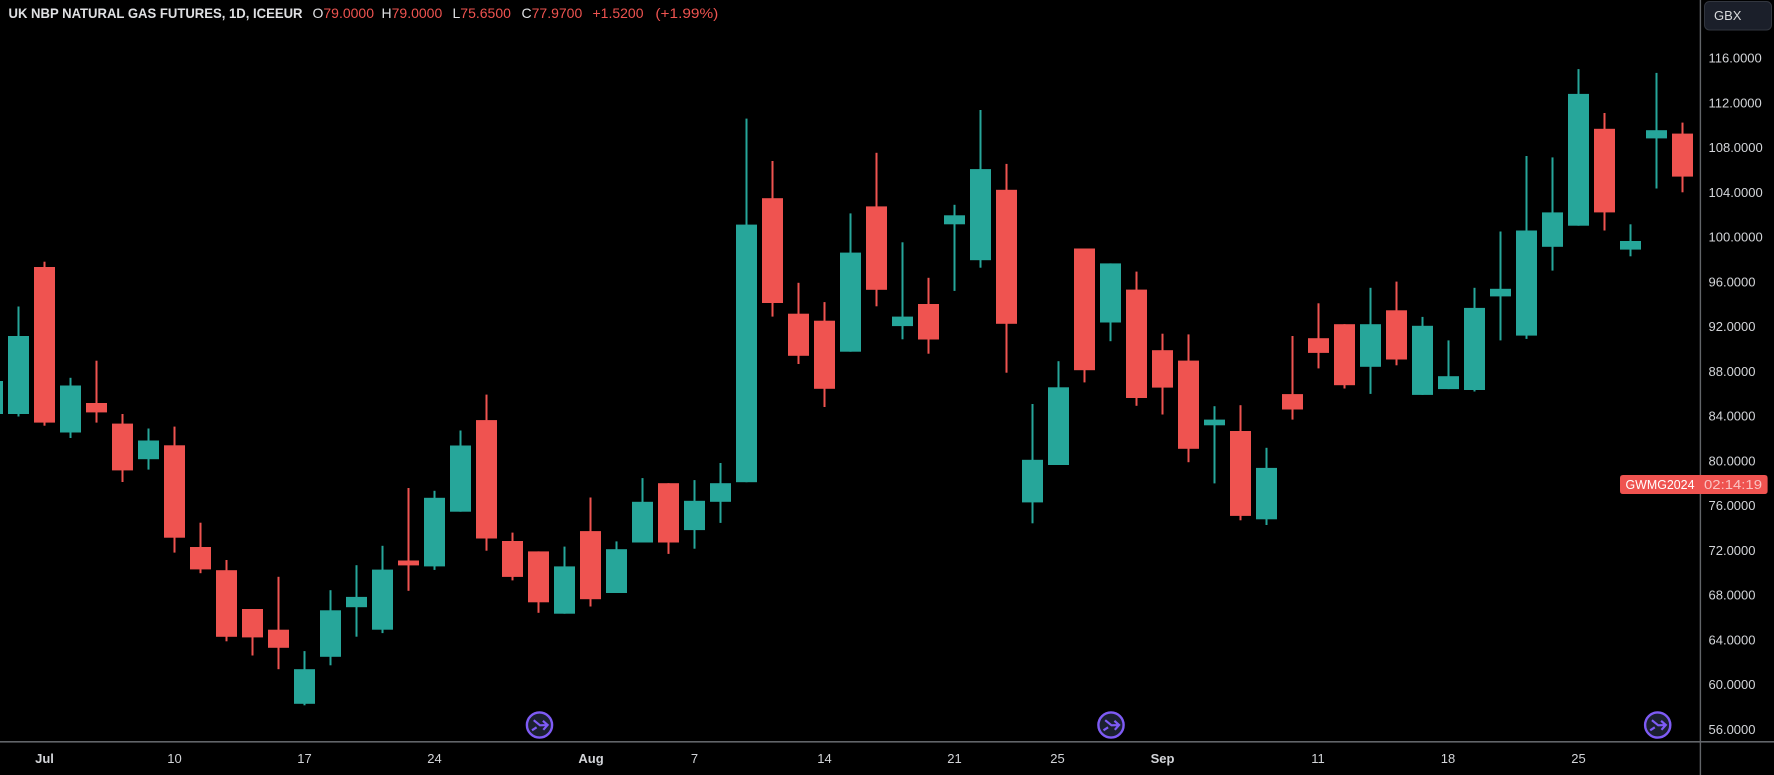 The height and width of the screenshot is (775, 1774). I want to click on svg-text: 02:14:19, so click(1733, 484).